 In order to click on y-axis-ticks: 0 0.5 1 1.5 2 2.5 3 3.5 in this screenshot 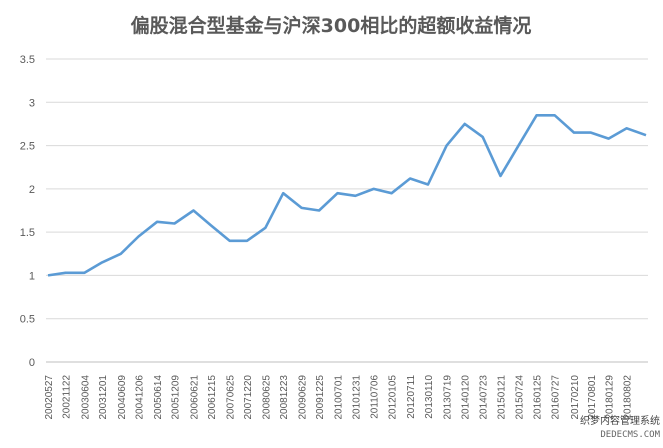, I will do `click(27, 211)`.